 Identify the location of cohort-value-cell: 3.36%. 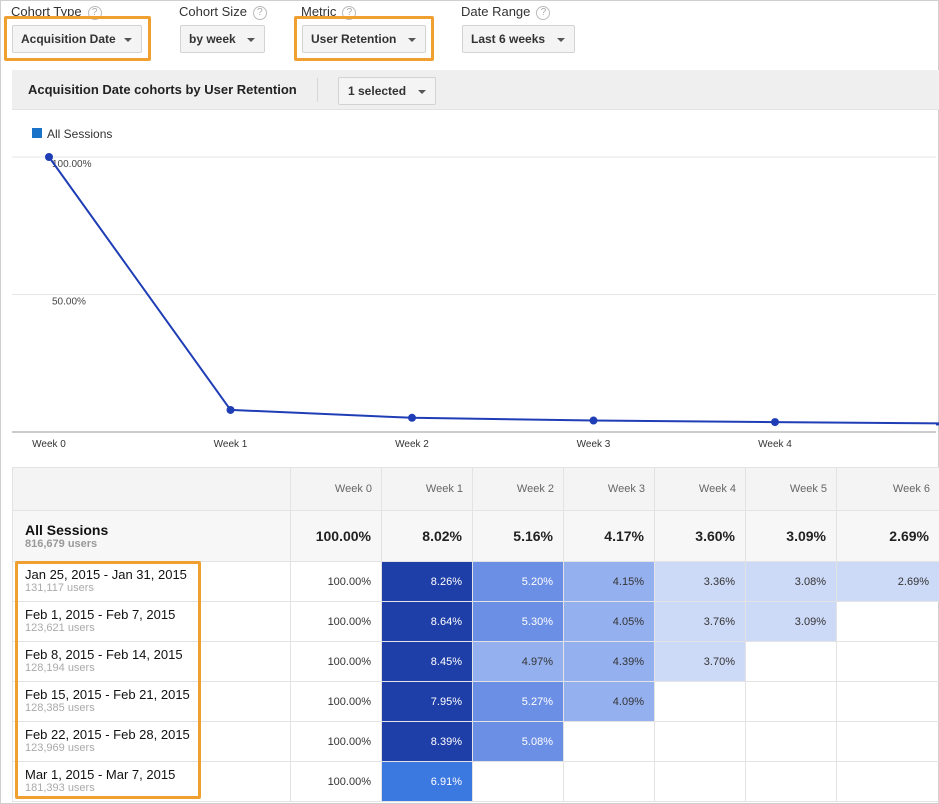
(700, 581).